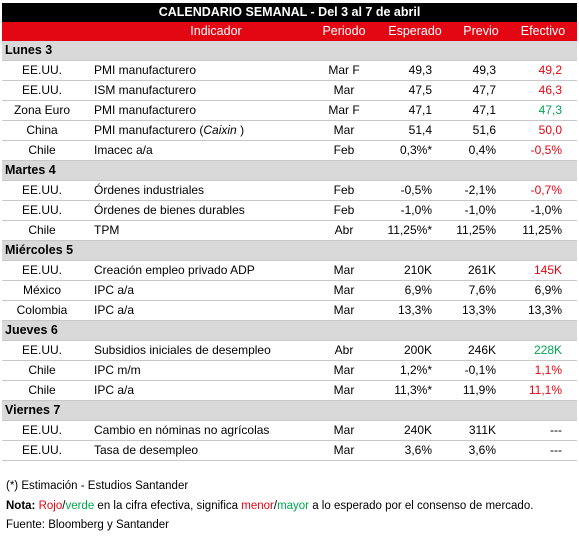  Describe the element at coordinates (196, 350) in the screenshot. I see `indicator: Subsidios iniciales de desempleo` at that location.